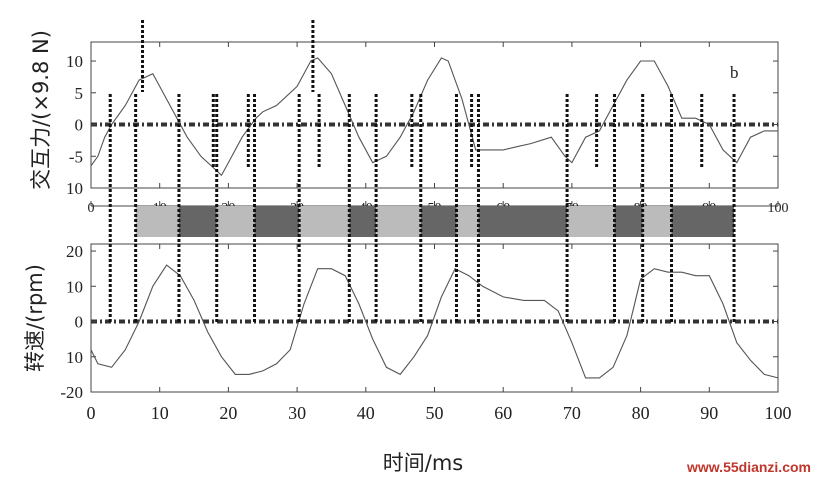 This screenshot has height=481, width=819. I want to click on bottom-x-tick-label: 0, so click(91, 413).